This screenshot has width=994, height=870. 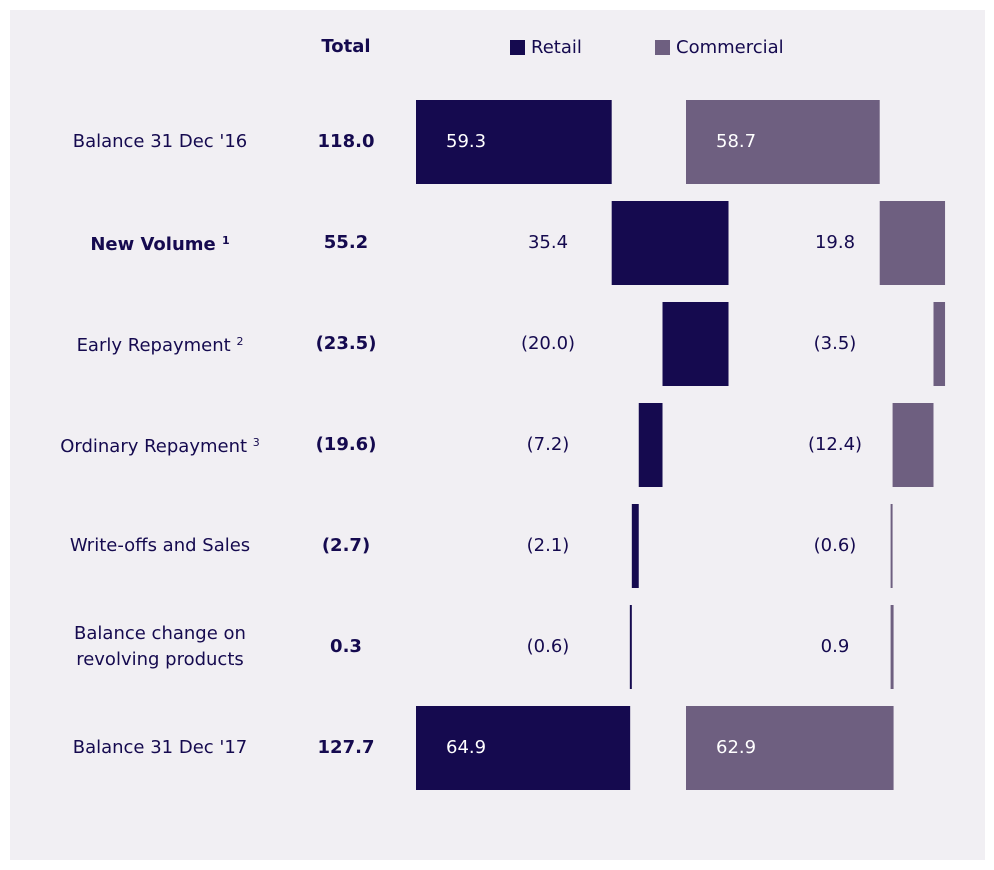 I want to click on total-value: 0.3, so click(x=346, y=646).